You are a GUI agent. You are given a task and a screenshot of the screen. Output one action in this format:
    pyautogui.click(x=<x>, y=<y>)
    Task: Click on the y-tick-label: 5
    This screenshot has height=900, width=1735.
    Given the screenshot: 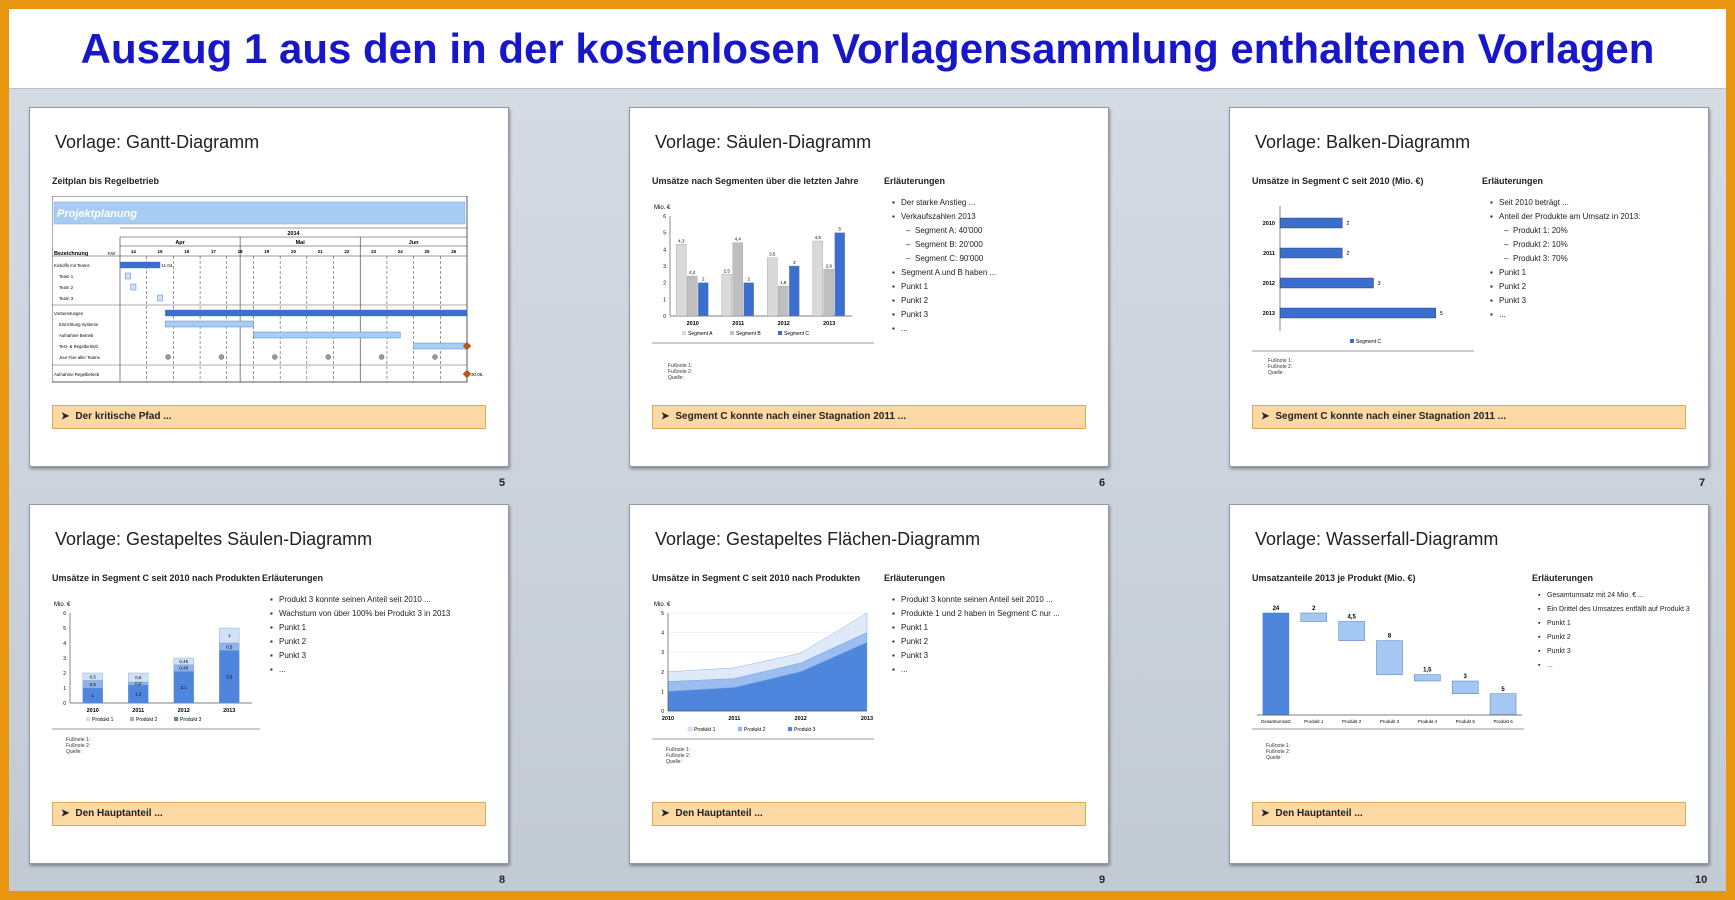 What is the action you would take?
    pyautogui.click(x=664, y=234)
    